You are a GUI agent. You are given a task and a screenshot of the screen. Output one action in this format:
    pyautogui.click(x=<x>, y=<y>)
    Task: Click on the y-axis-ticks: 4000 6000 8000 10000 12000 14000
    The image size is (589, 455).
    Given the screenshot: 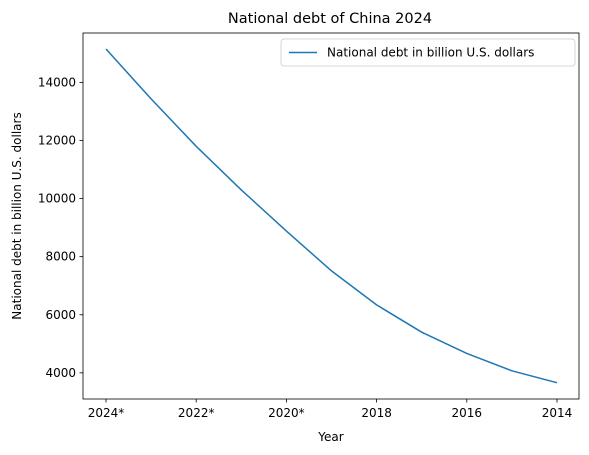 What is the action you would take?
    pyautogui.click(x=60, y=227)
    